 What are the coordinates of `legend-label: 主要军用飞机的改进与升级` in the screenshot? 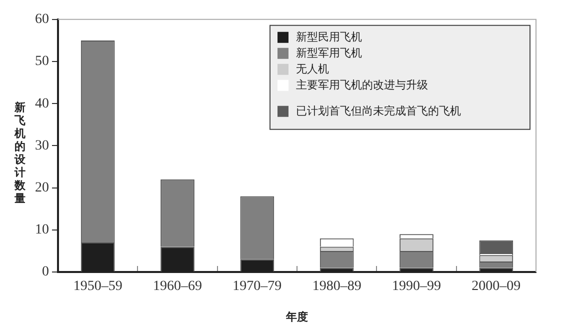 It's located at (362, 85).